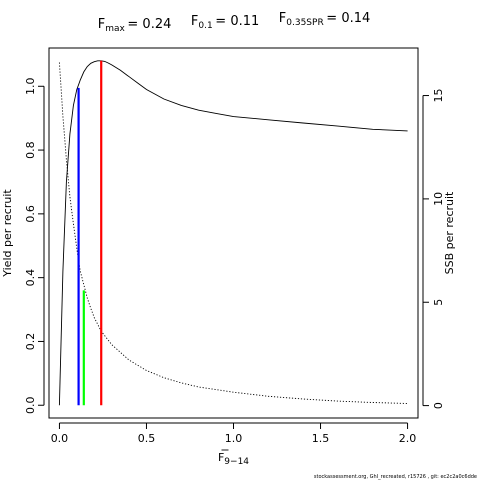 This screenshot has width=480, height=480. Describe the element at coordinates (30, 405) in the screenshot. I see `y-left-tick-label: 0.0` at that location.